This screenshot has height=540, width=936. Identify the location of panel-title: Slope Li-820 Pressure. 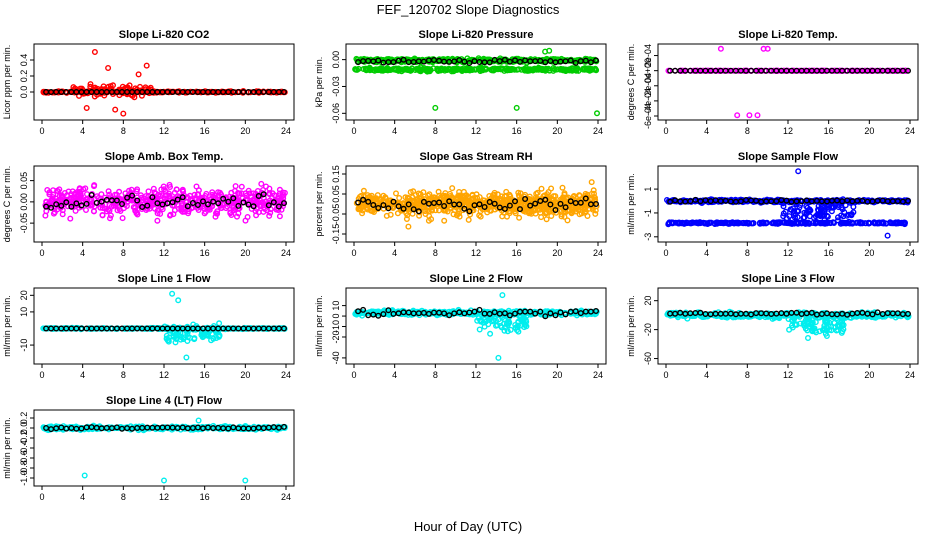
(476, 35).